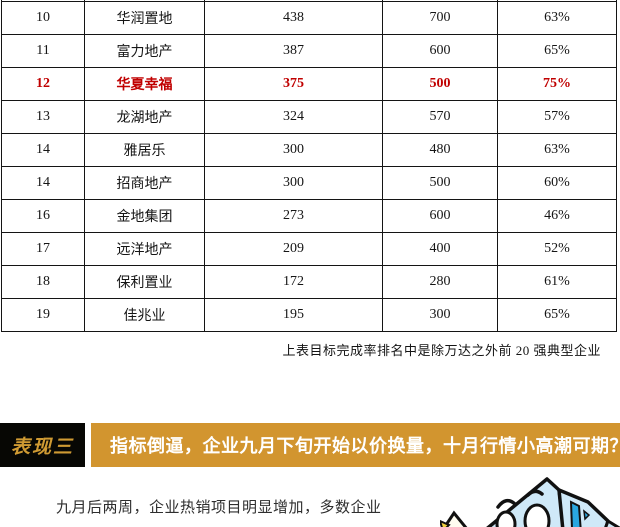 The width and height of the screenshot is (620, 527). I want to click on cell-rank: 19, so click(43, 315).